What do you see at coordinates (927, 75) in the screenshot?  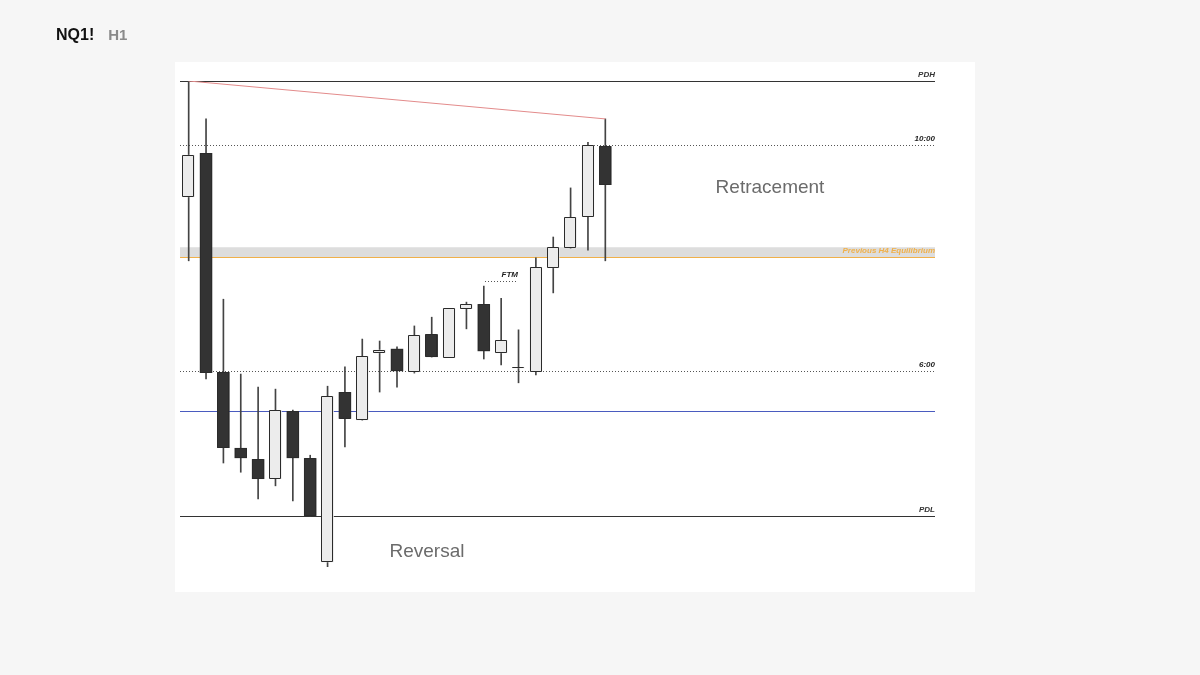 I see `ref-line-label: PDH` at bounding box center [927, 75].